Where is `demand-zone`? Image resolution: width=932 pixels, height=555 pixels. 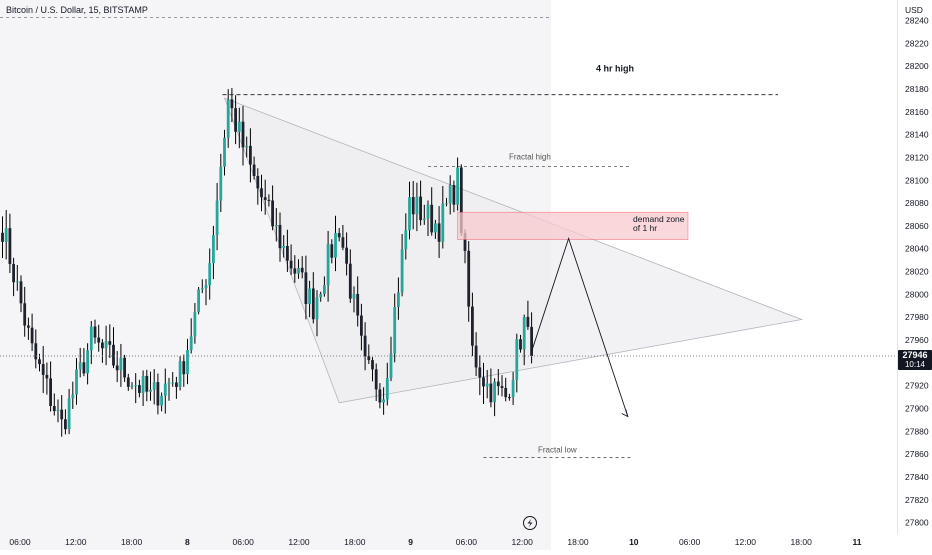 demand-zone is located at coordinates (573, 225).